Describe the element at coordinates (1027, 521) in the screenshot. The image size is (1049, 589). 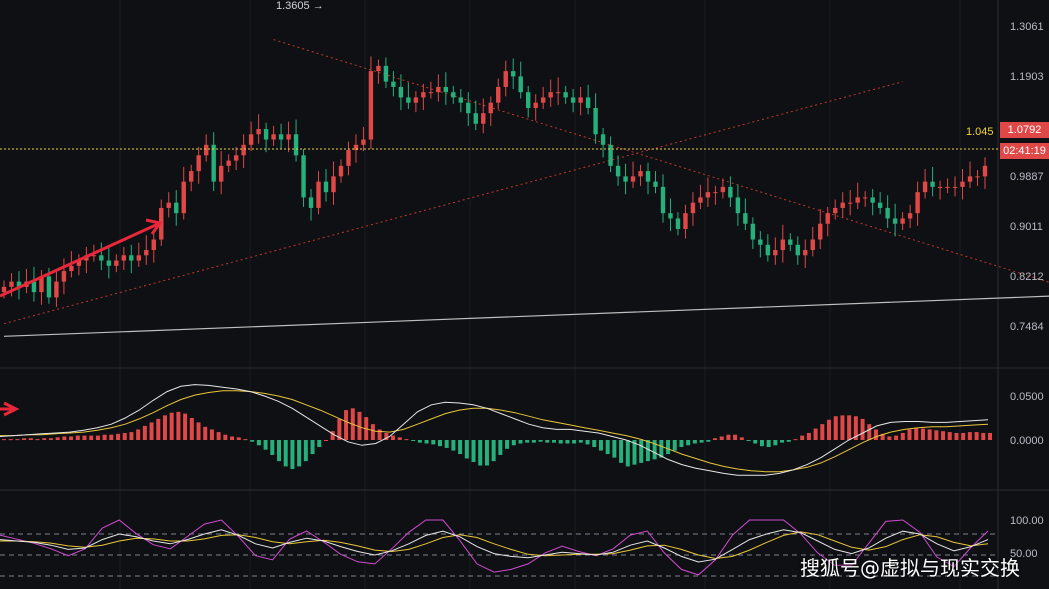
I see `kdj-tick: 100.00` at that location.